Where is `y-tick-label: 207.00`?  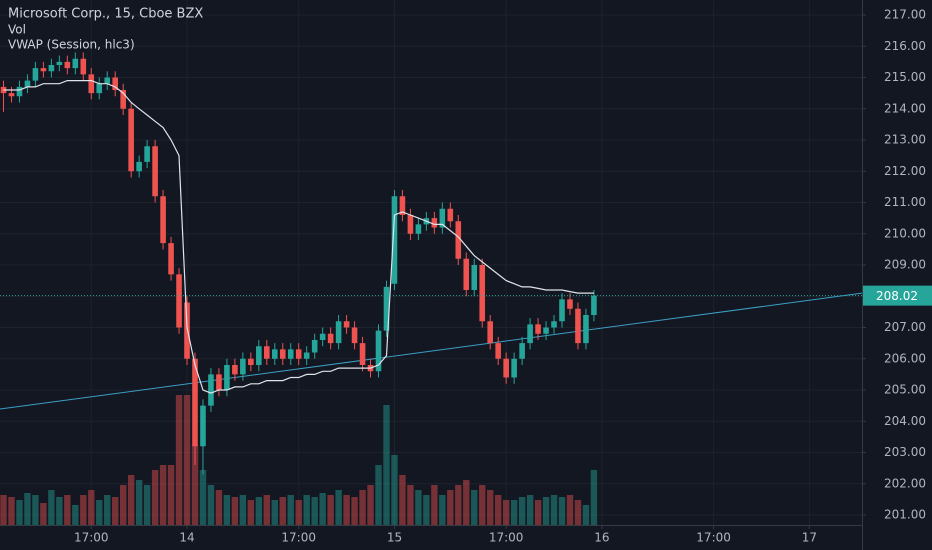
y-tick-label: 207.00 is located at coordinates (905, 327).